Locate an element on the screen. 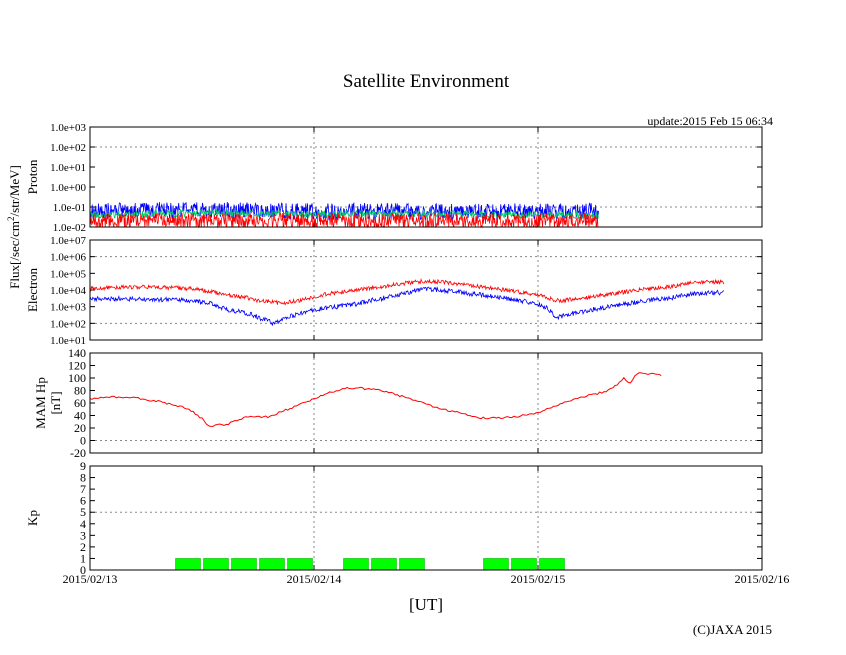 The width and height of the screenshot is (846, 655). series-green-line is located at coordinates (344, 214).